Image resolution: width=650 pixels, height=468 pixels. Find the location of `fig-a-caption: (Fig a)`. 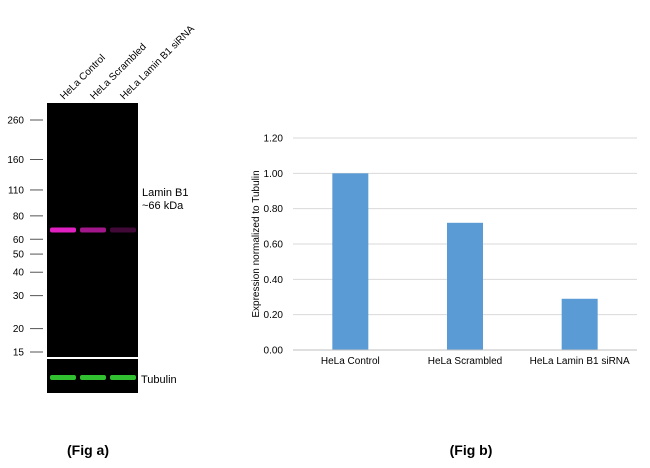

fig-a-caption: (Fig a) is located at coordinates (88, 450).